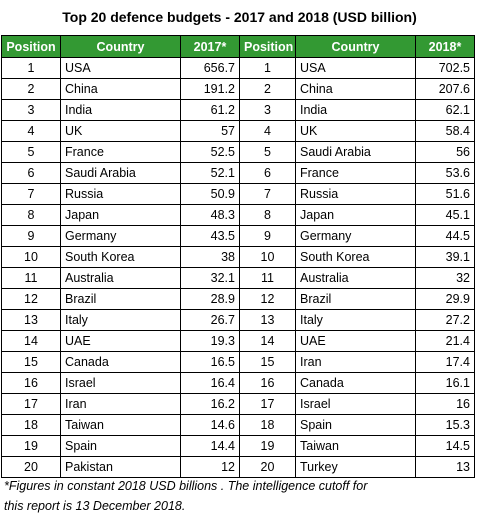 This screenshot has height=517, width=479. What do you see at coordinates (355, 362) in the screenshot?
I see `country-2018-cell: Iran` at bounding box center [355, 362].